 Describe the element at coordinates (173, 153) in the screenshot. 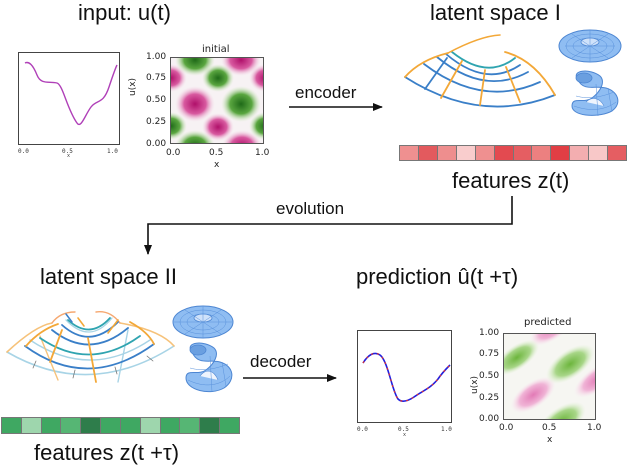

I see `initial-xtick-0: 0.0` at that location.